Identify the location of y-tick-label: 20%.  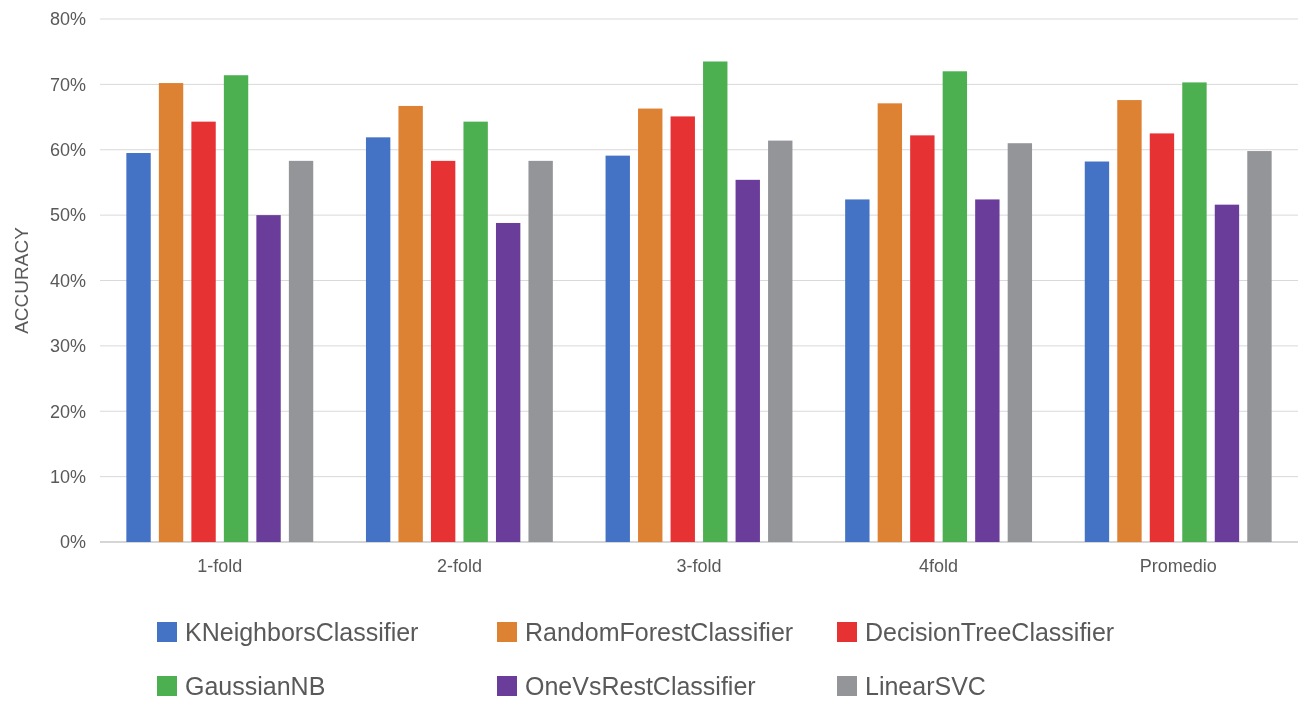
(67, 411).